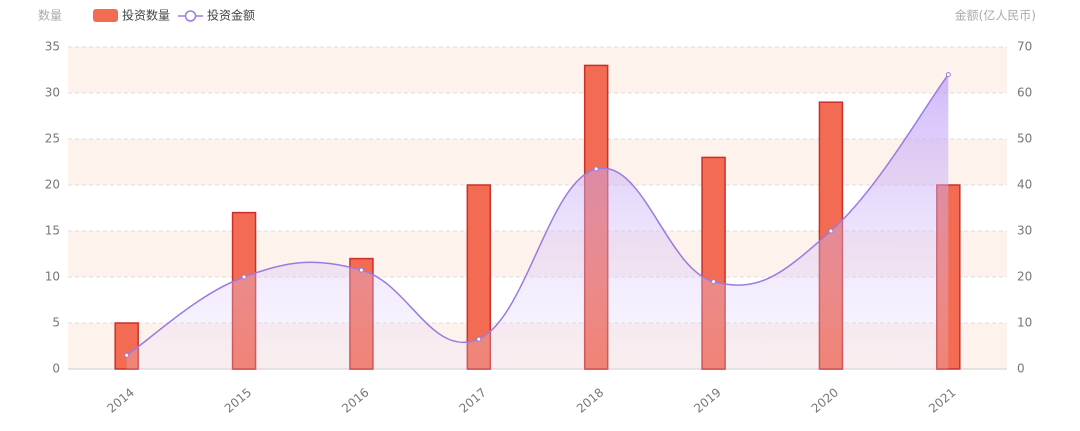 This screenshot has width=1080, height=431. I want to click on y2-tick-label: 0, so click(1021, 369).